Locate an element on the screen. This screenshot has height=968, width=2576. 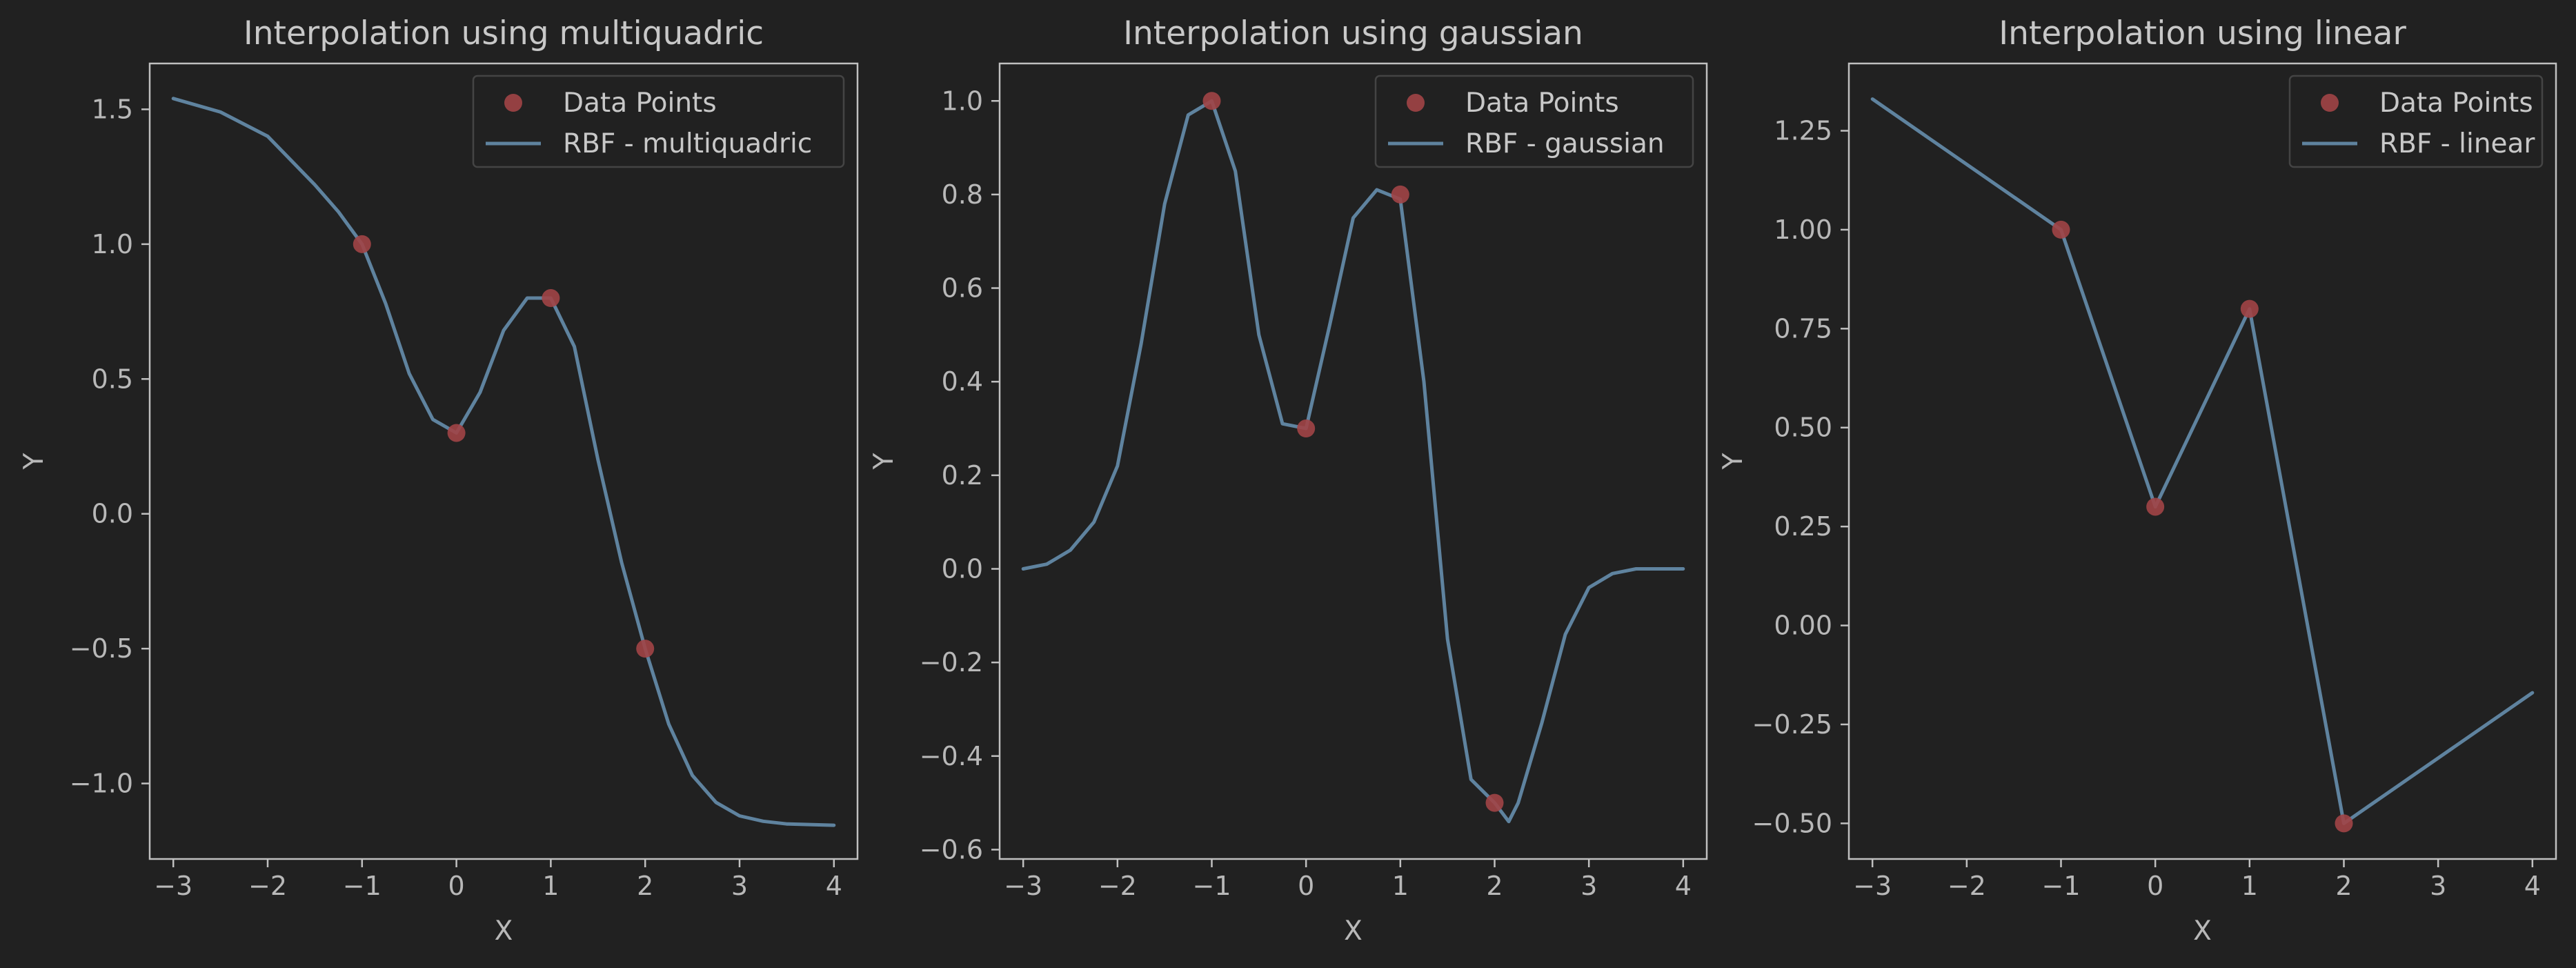
legend-label-curve: RBF - multiquadric is located at coordinates (687, 143).